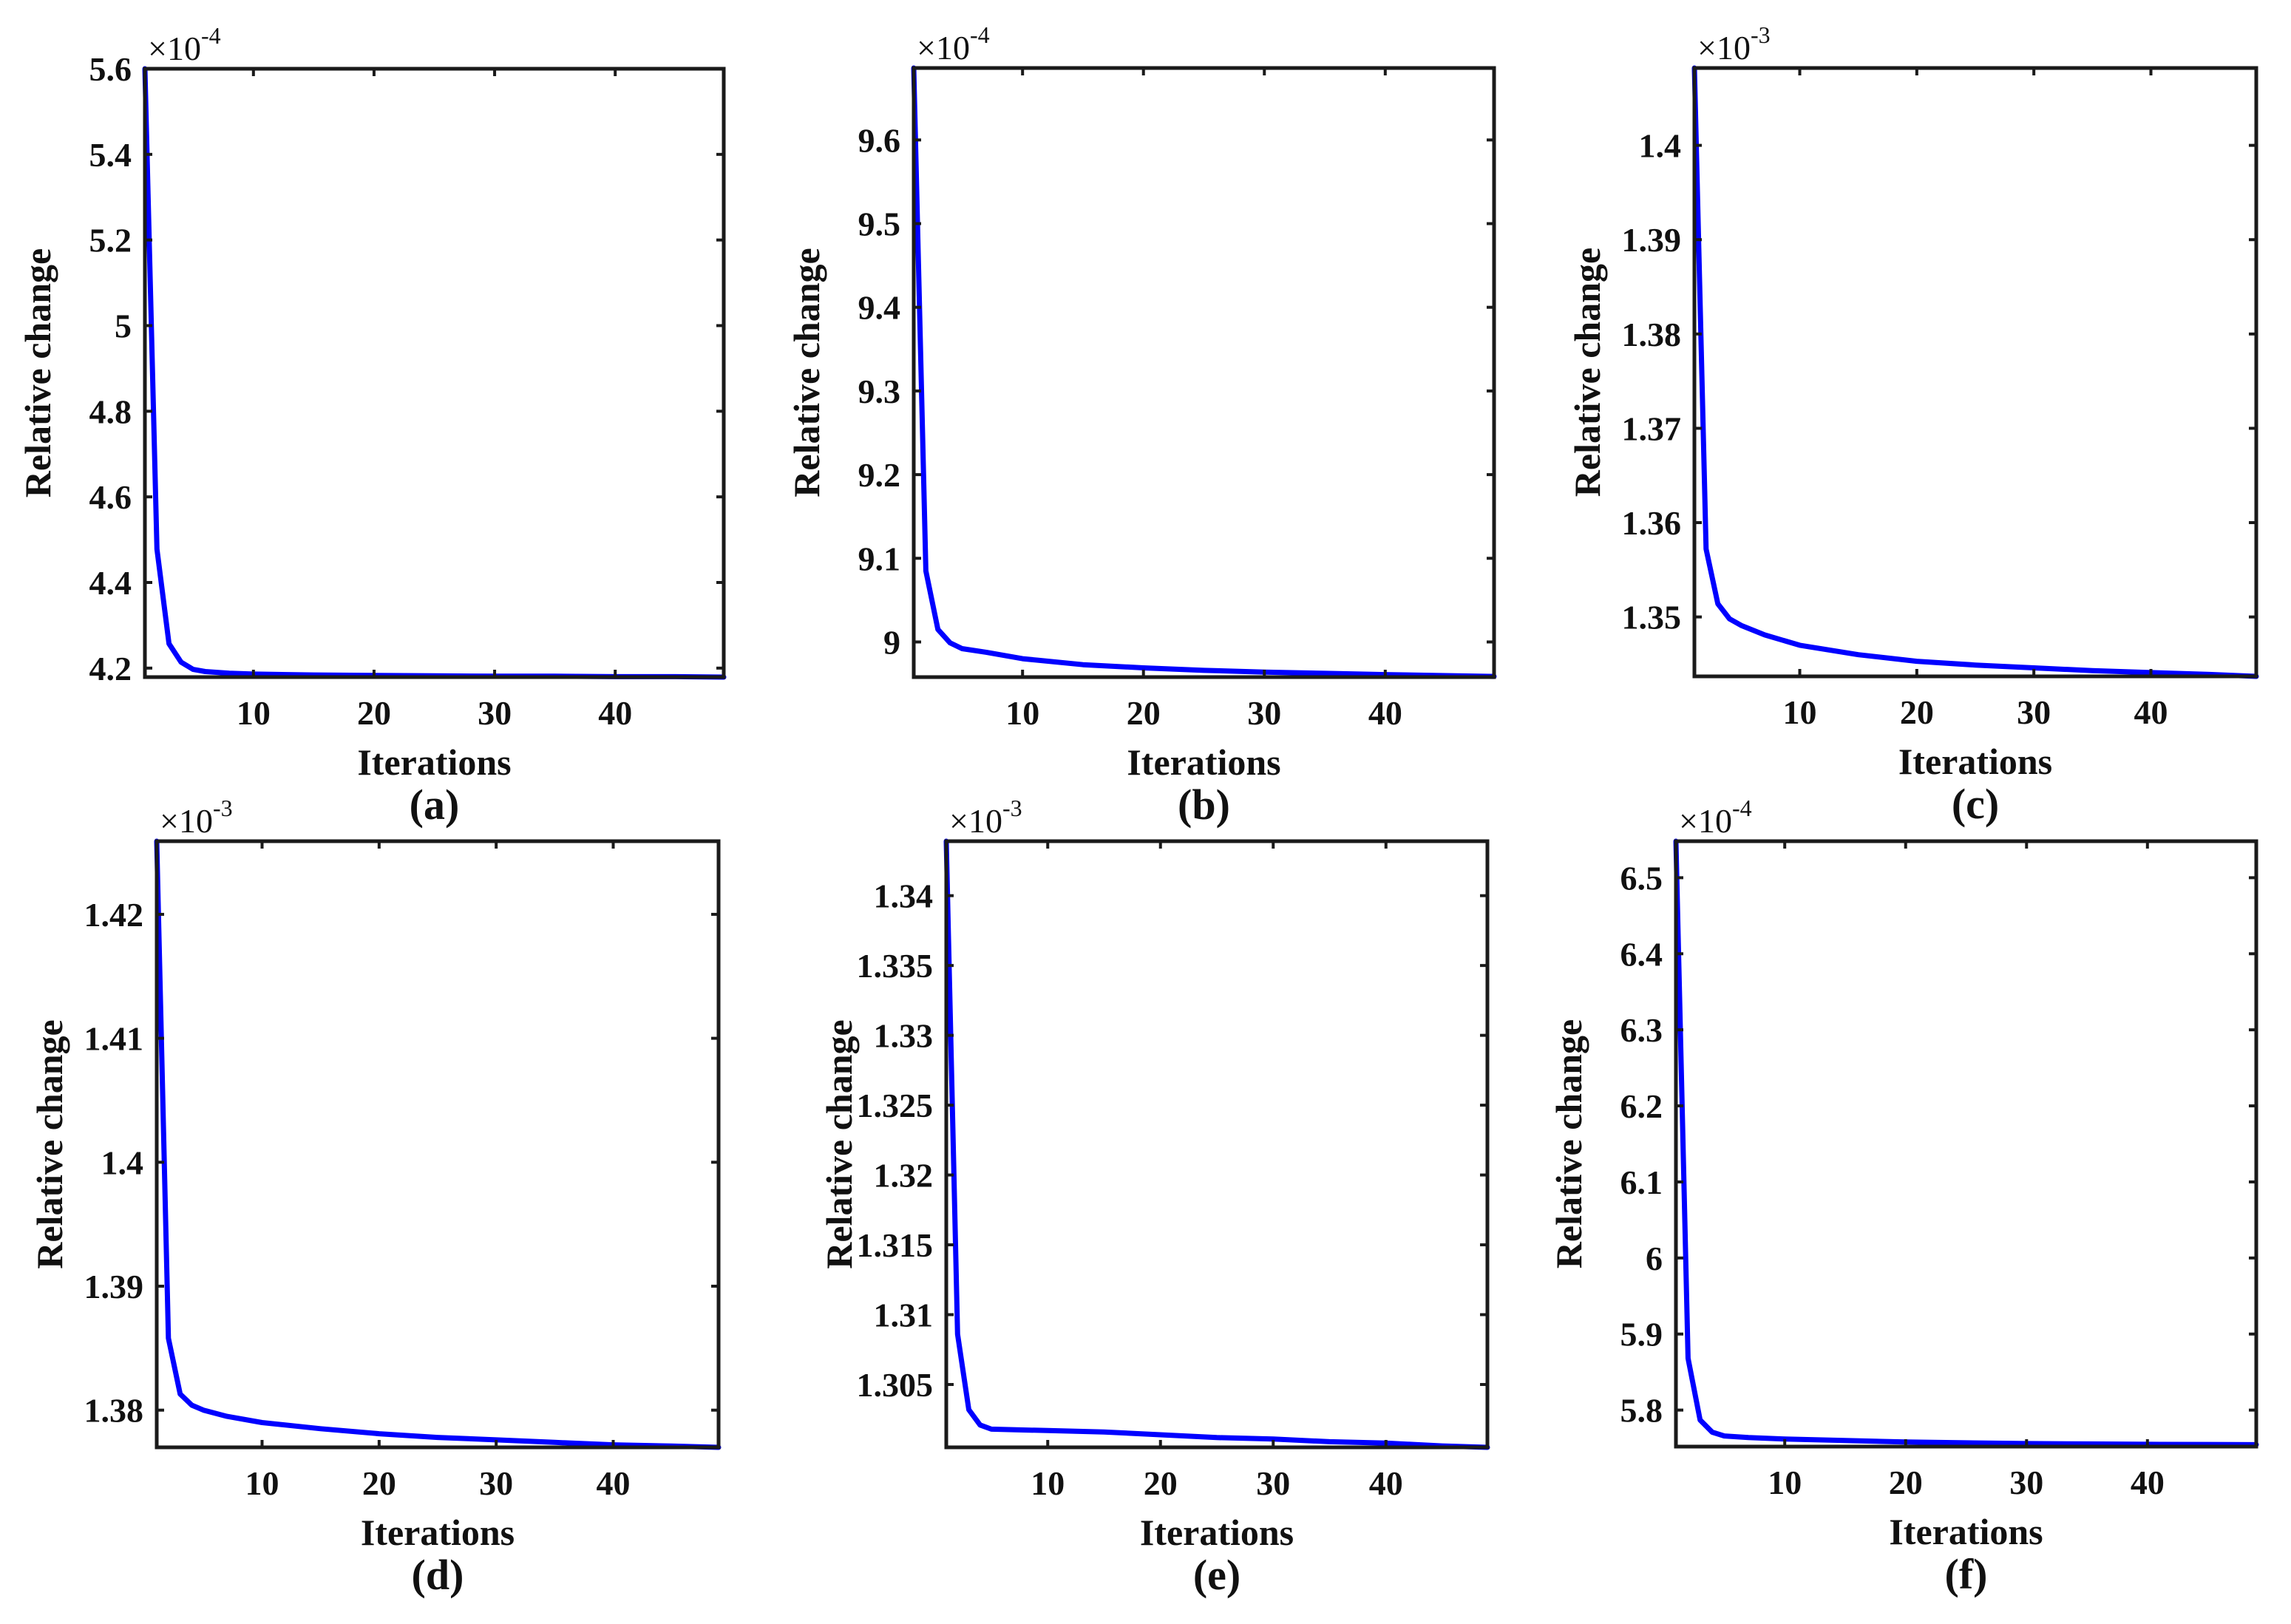 This screenshot has height=1624, width=2291. I want to click on y-tick-label: 1.32, so click(904, 1176).